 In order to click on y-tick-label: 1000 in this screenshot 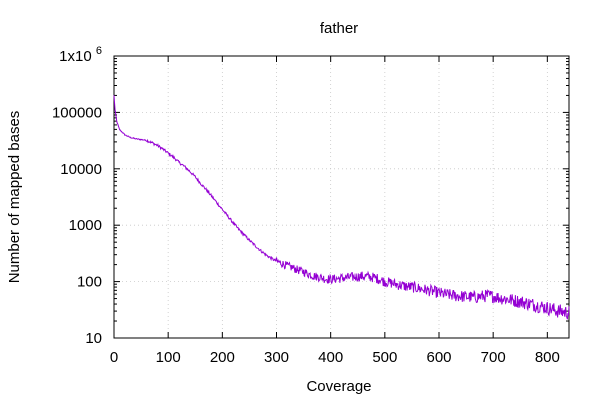, I will do `click(85, 225)`.